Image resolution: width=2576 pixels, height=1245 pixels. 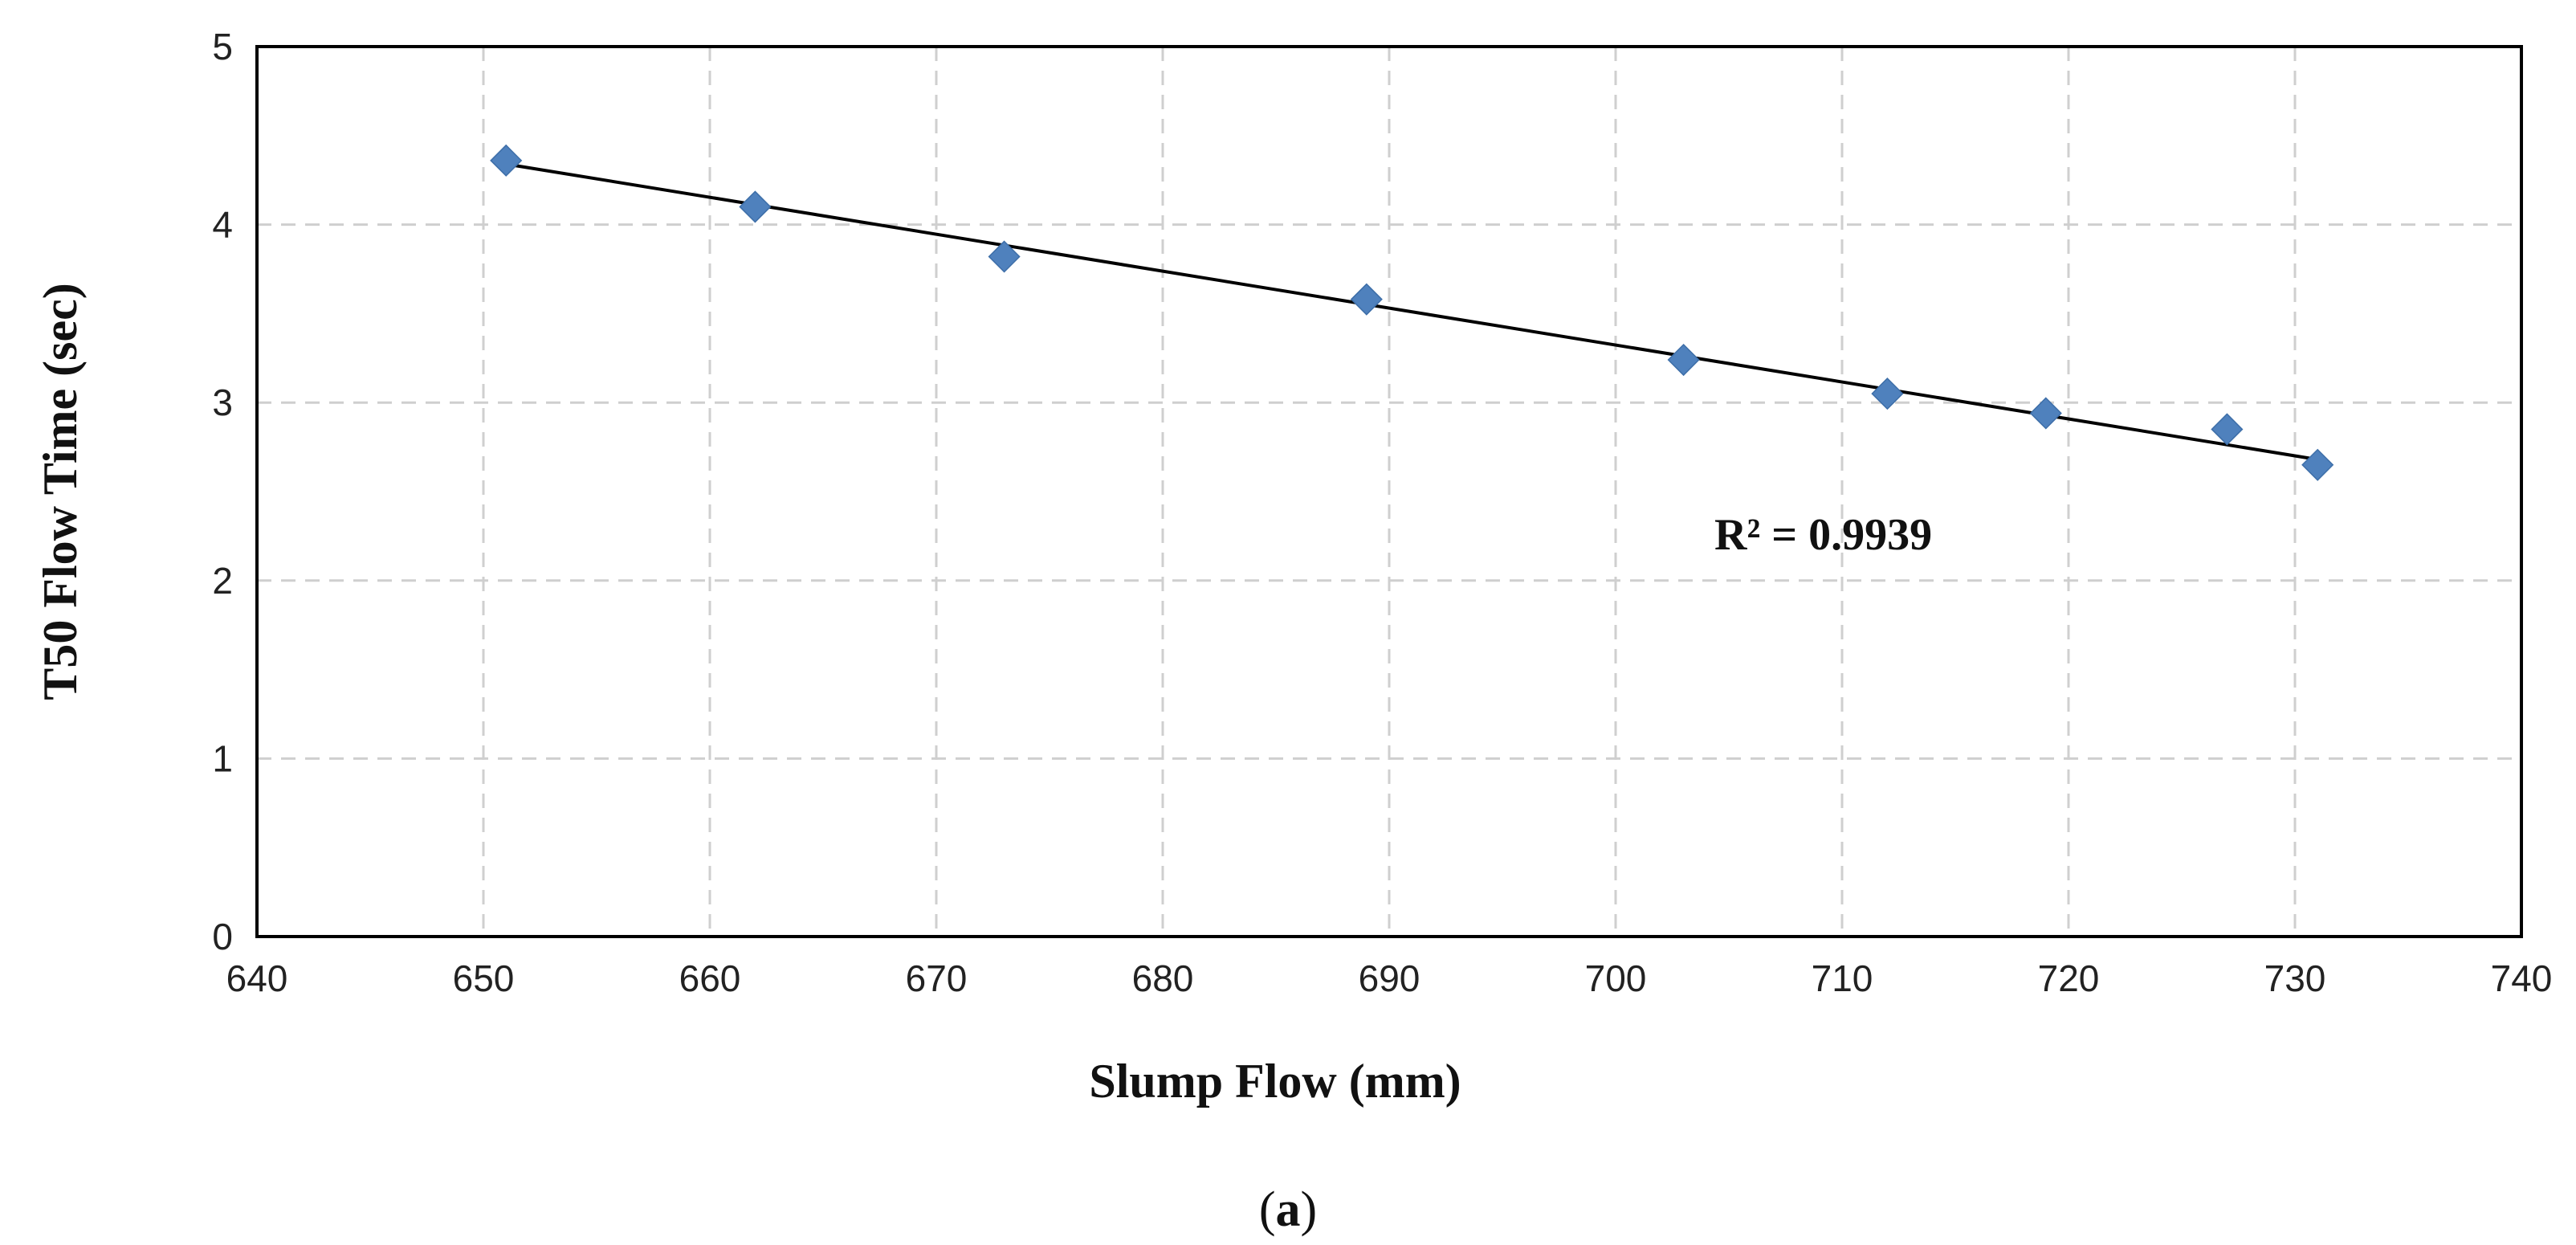 I want to click on y-tick-label: 2, so click(x=223, y=581).